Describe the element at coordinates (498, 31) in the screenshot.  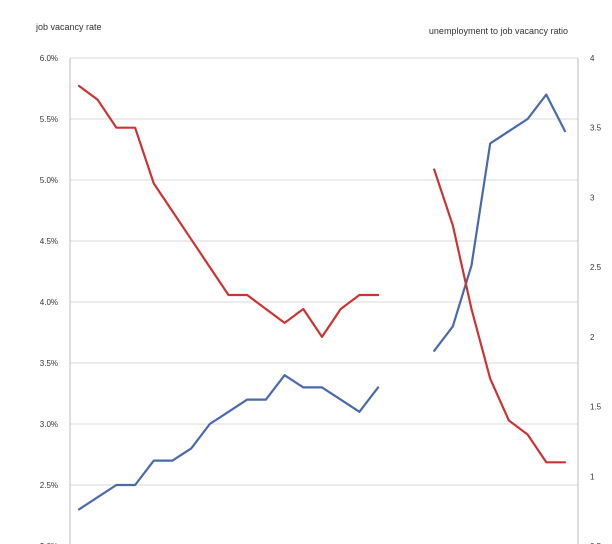
I see `right-axis-title: unemployment to job vacancy ratio` at that location.